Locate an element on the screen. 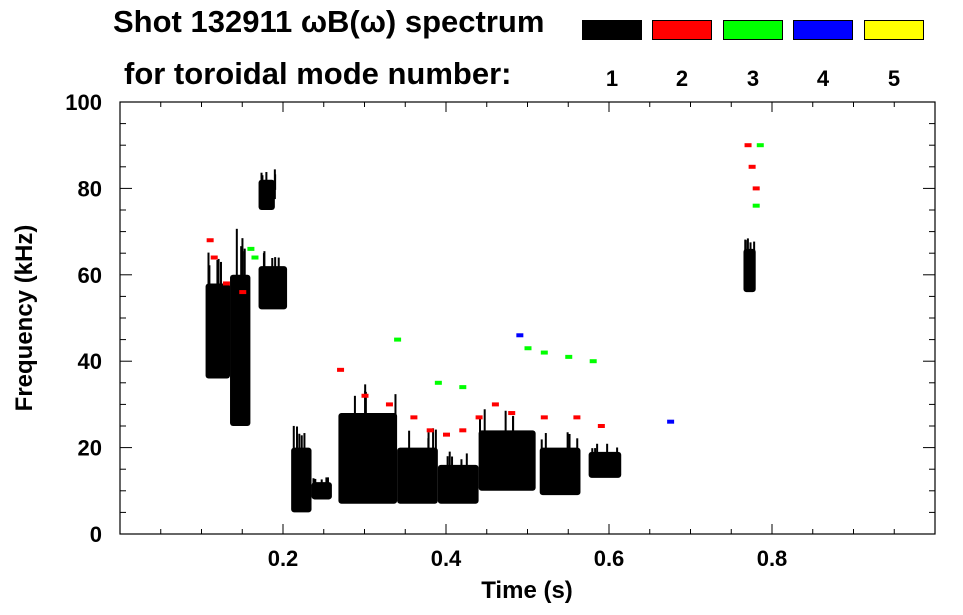 The height and width of the screenshot is (615, 963). y-tick-label: 100 is located at coordinates (83, 102).